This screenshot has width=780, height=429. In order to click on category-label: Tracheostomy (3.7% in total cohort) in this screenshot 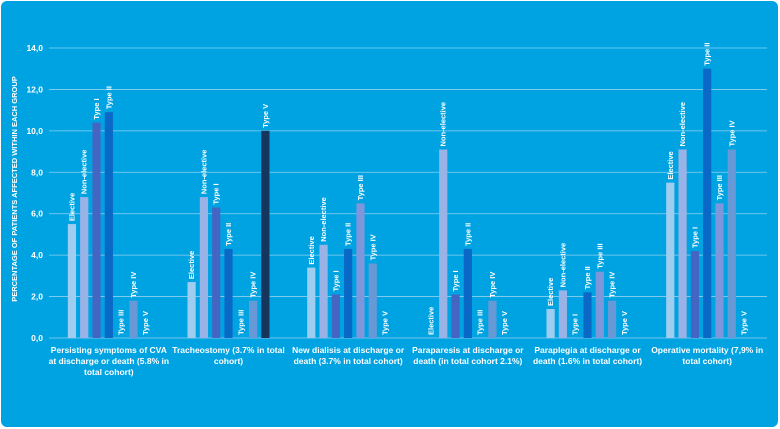, I will do `click(228, 355)`.